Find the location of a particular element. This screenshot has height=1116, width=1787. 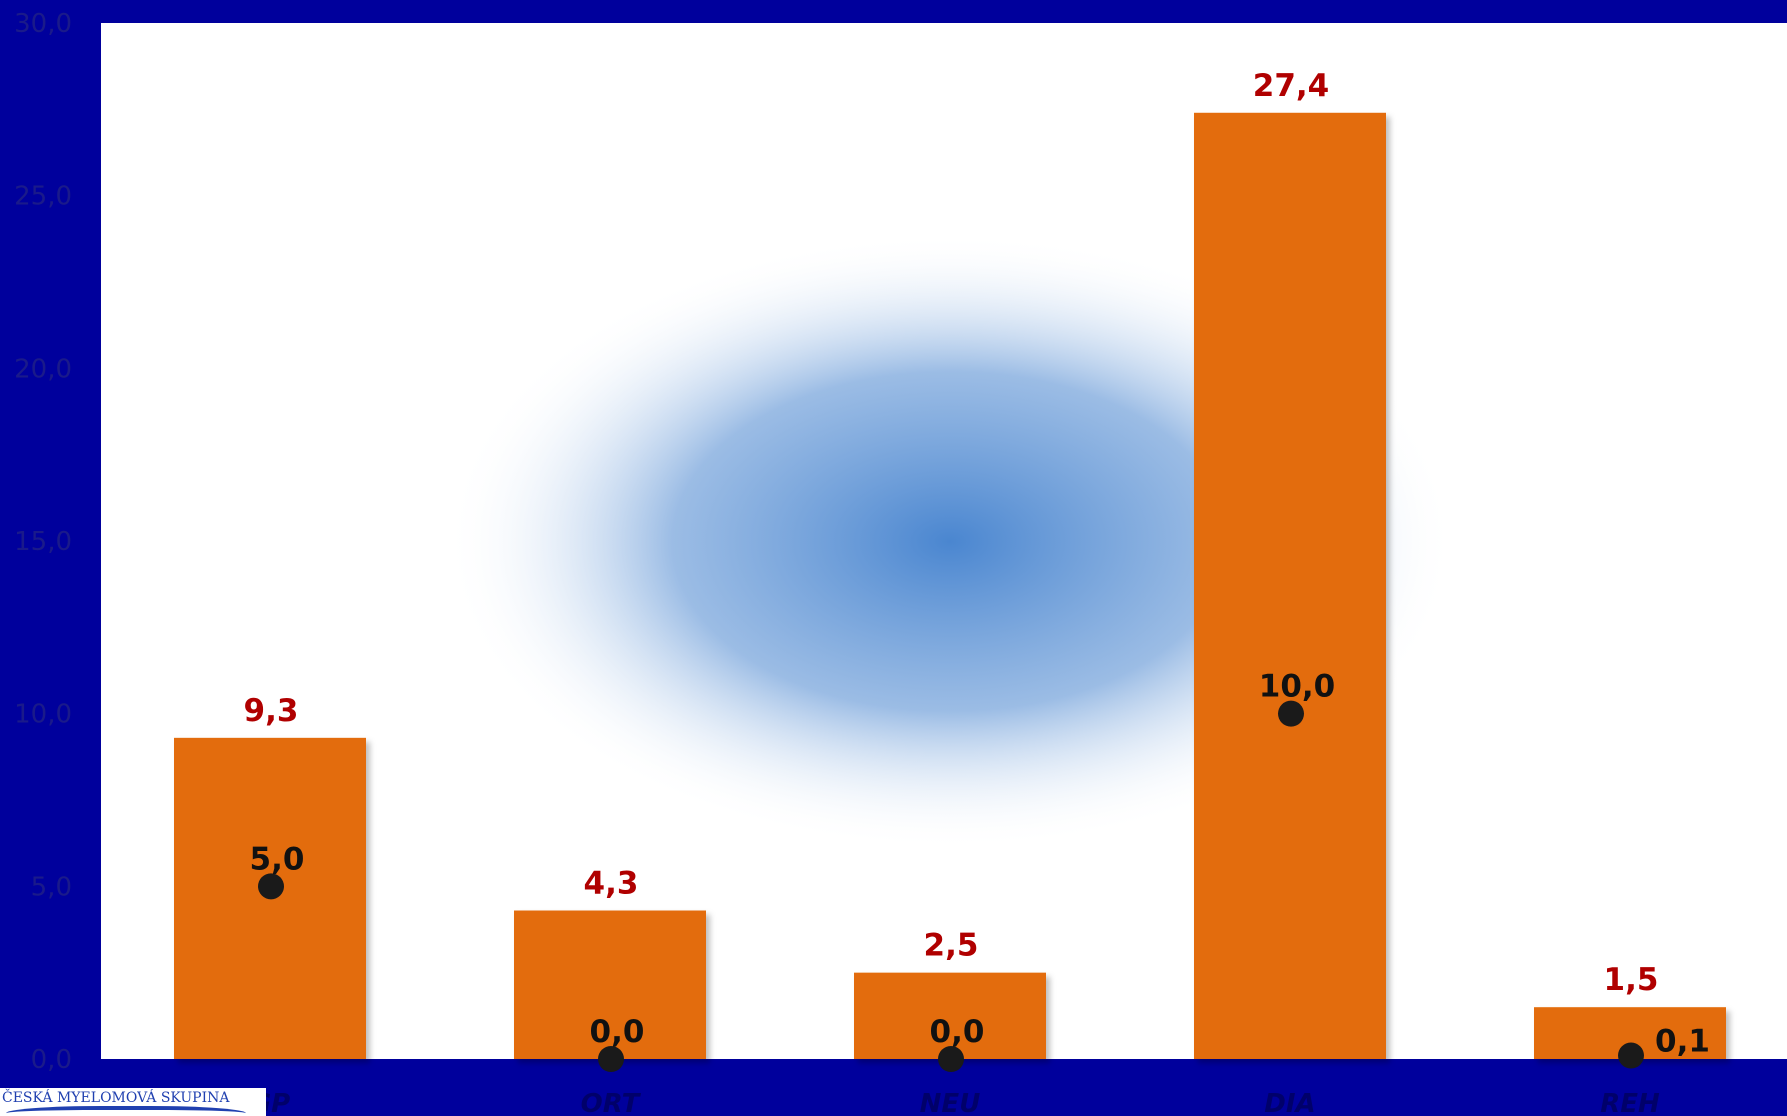

x-tick-label: ORT is located at coordinates (611, 1102).